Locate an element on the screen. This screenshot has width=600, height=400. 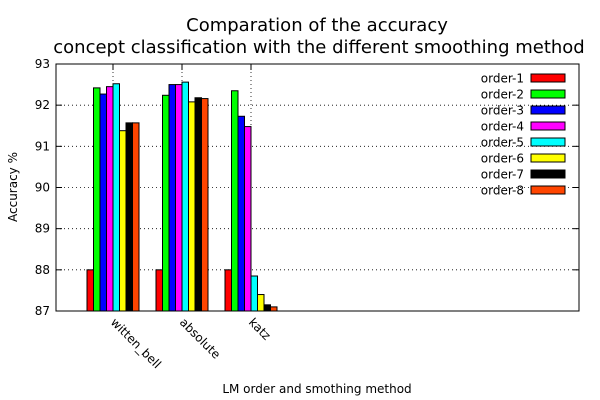
y-tick-label: 92 is located at coordinates (42, 105).